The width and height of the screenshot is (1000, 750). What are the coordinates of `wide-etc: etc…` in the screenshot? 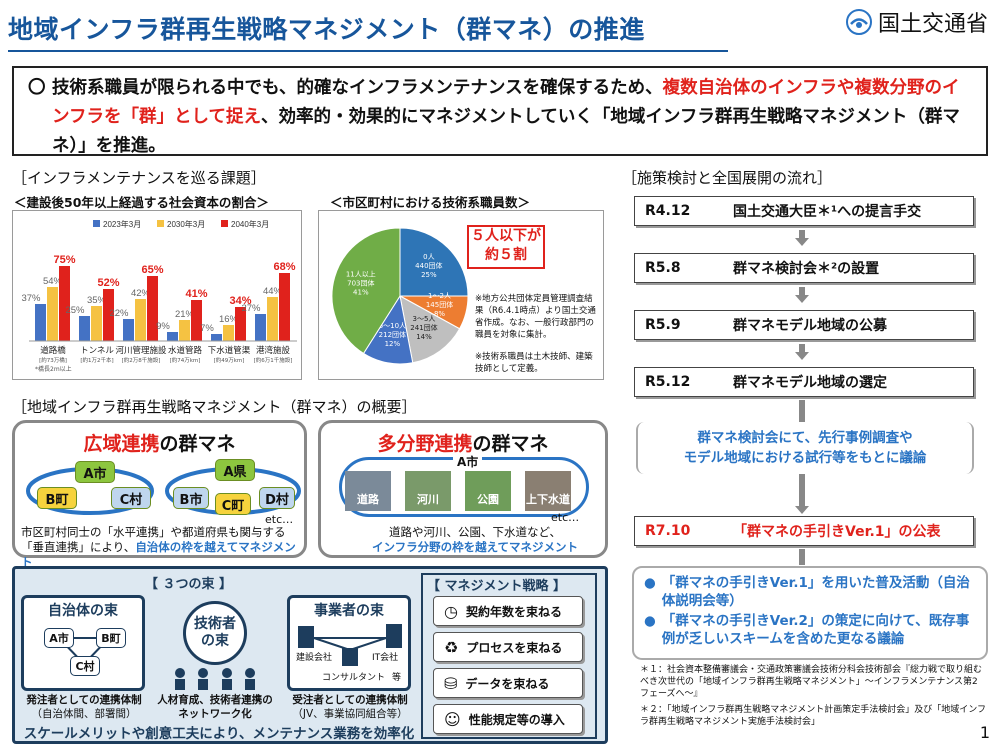 It's located at (279, 519).